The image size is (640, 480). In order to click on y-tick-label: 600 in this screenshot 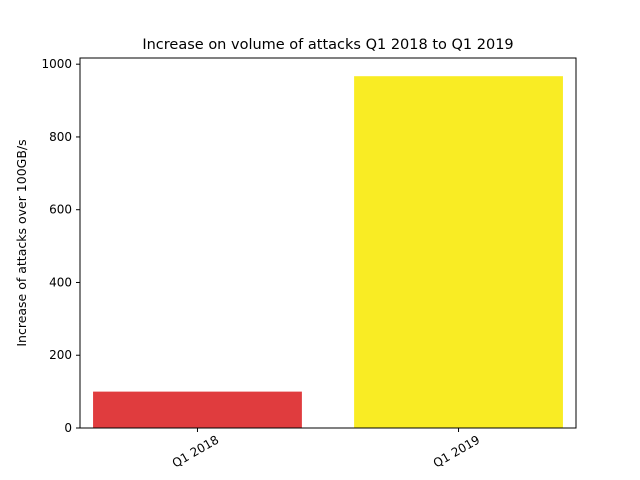, I will do `click(60, 210)`.